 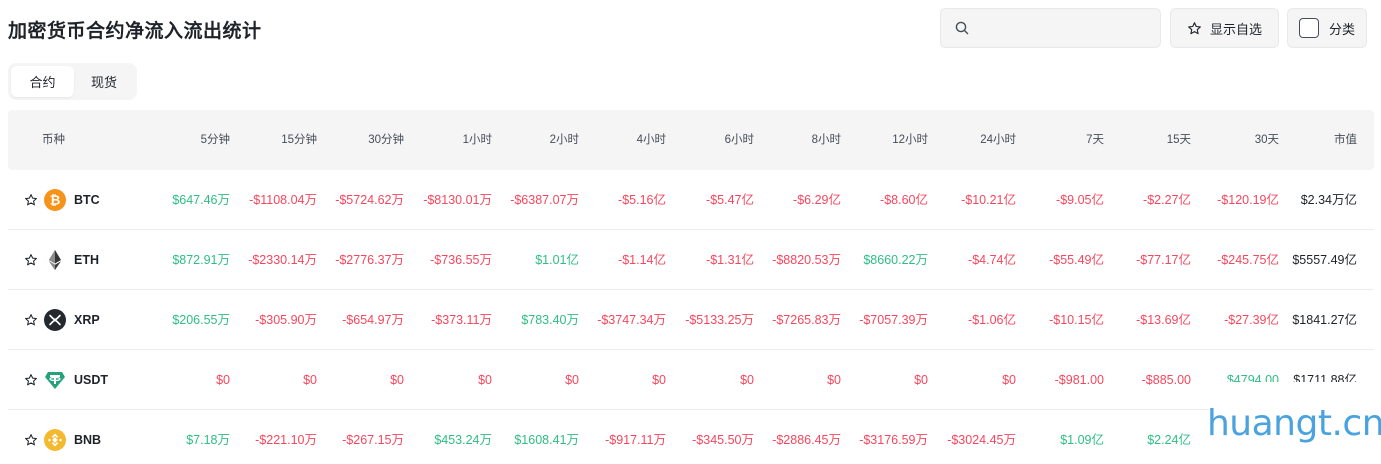 I want to click on netflow-value: -$654.97万, so click(x=373, y=320).